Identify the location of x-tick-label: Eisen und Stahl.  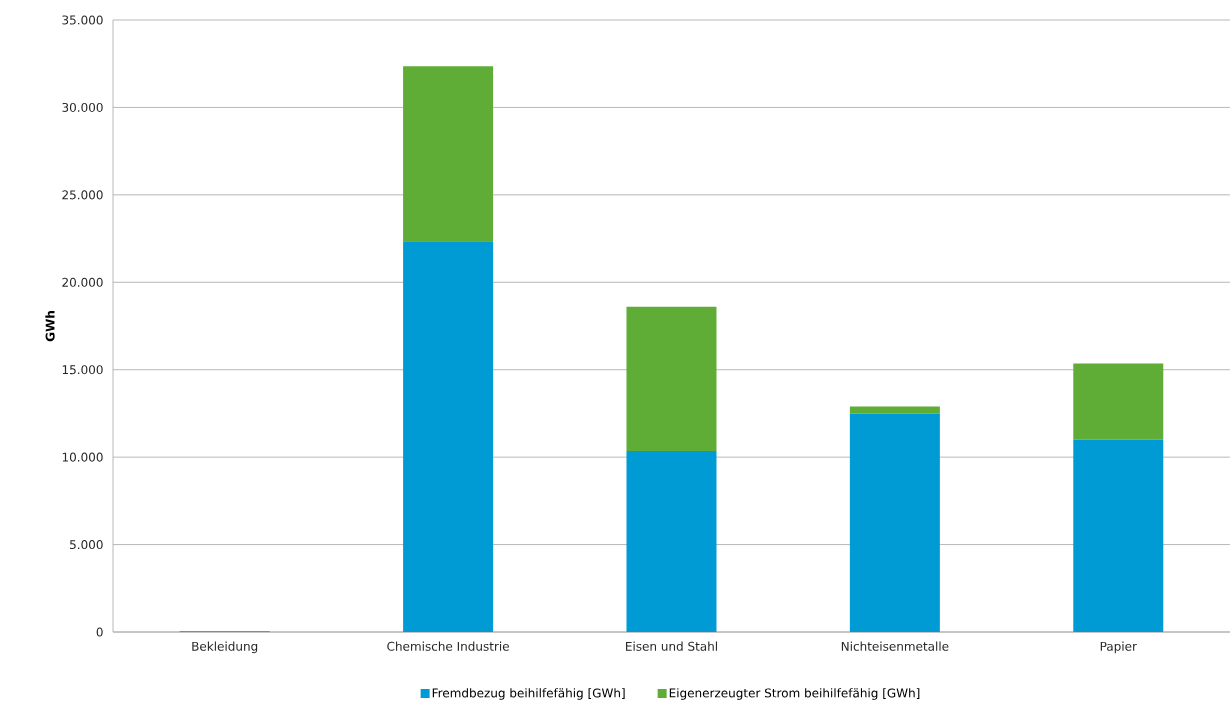
(671, 646).